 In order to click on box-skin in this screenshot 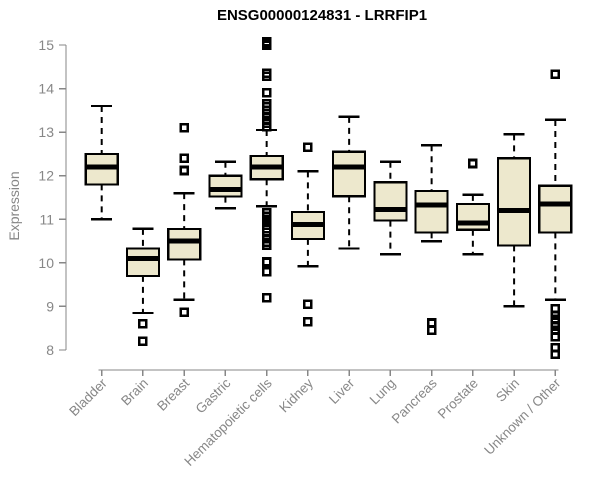, I will do `click(514, 220)`.